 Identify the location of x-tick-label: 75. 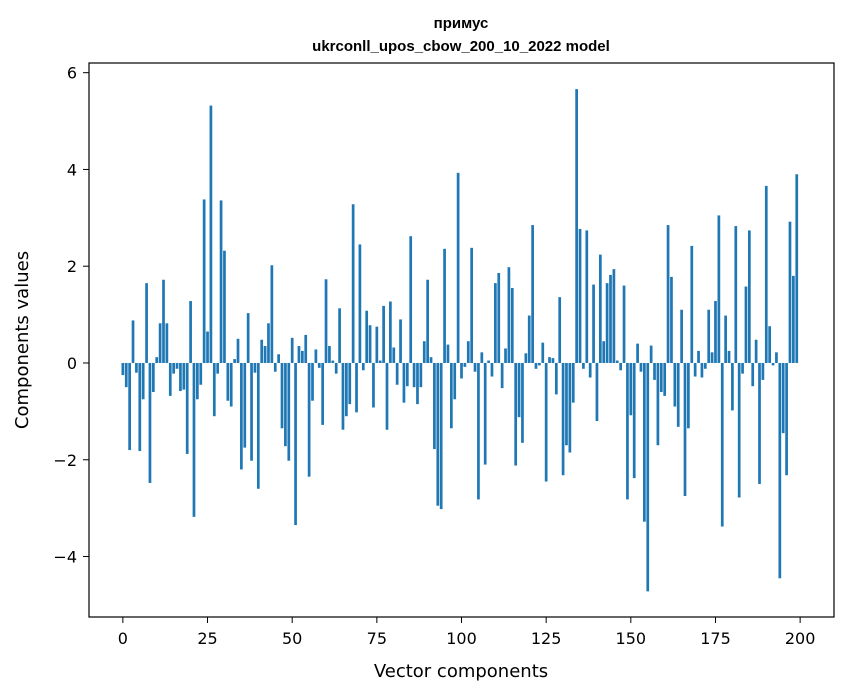
(377, 638).